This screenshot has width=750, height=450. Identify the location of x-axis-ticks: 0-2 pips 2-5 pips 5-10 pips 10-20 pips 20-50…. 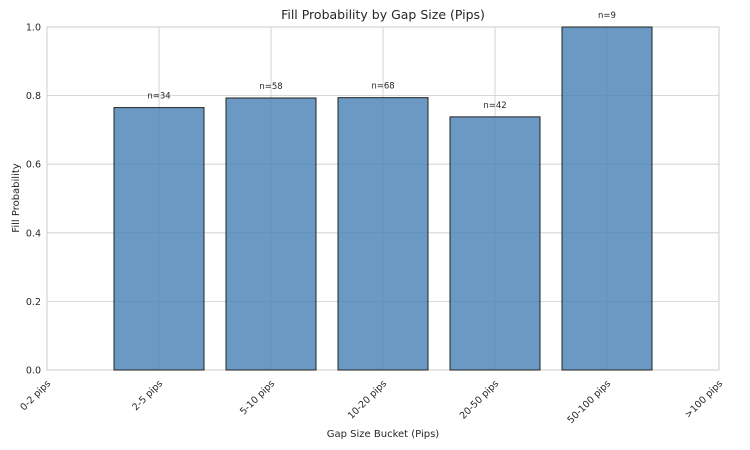
(371, 402).